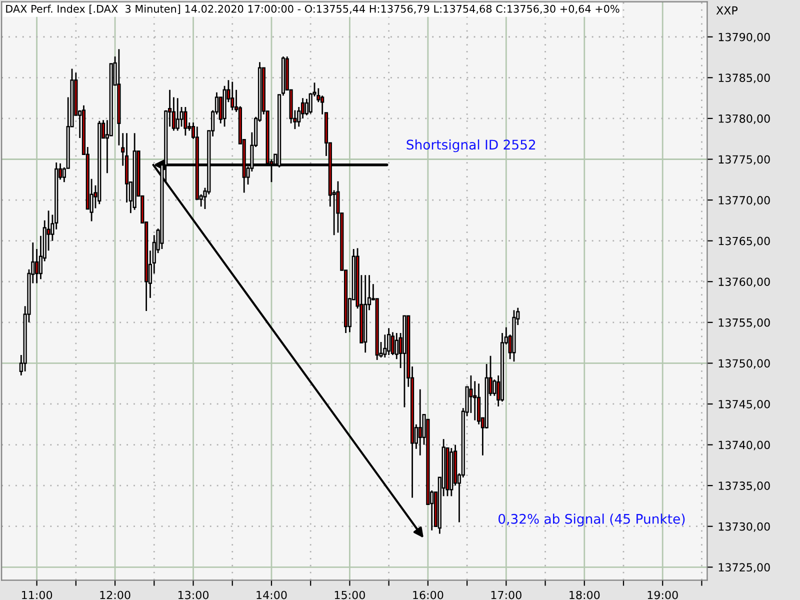  What do you see at coordinates (744, 323) in the screenshot?
I see `y-tick-label: 13755,00` at bounding box center [744, 323].